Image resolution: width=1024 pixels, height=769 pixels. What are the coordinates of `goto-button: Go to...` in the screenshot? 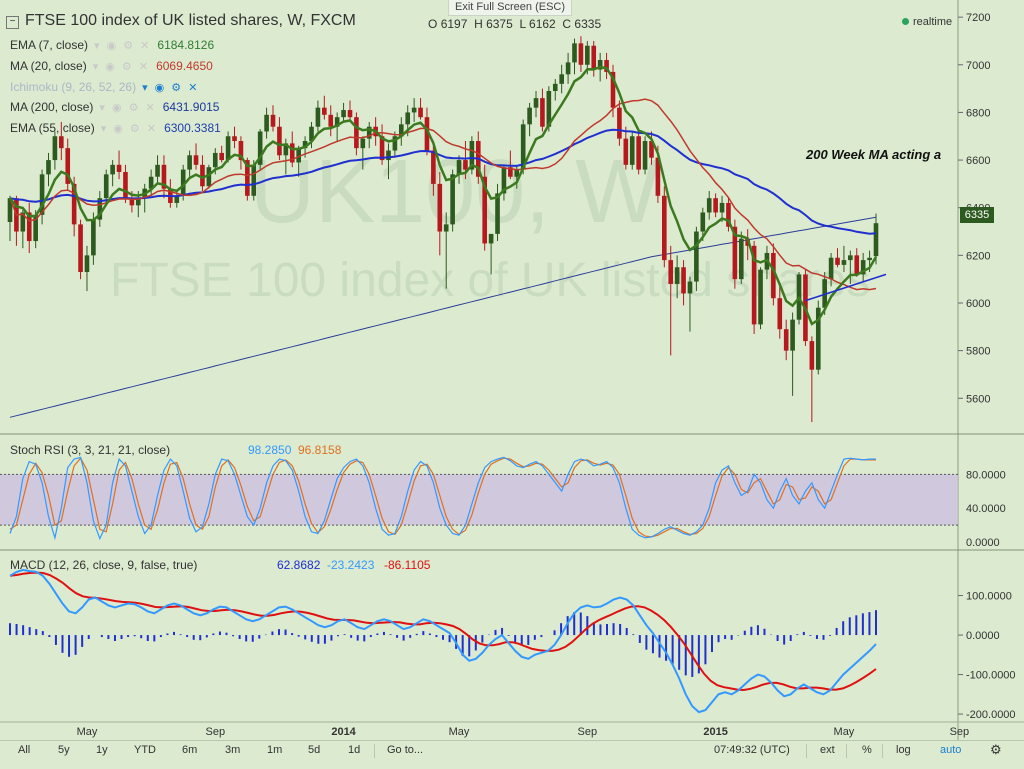 It's located at (405, 750).